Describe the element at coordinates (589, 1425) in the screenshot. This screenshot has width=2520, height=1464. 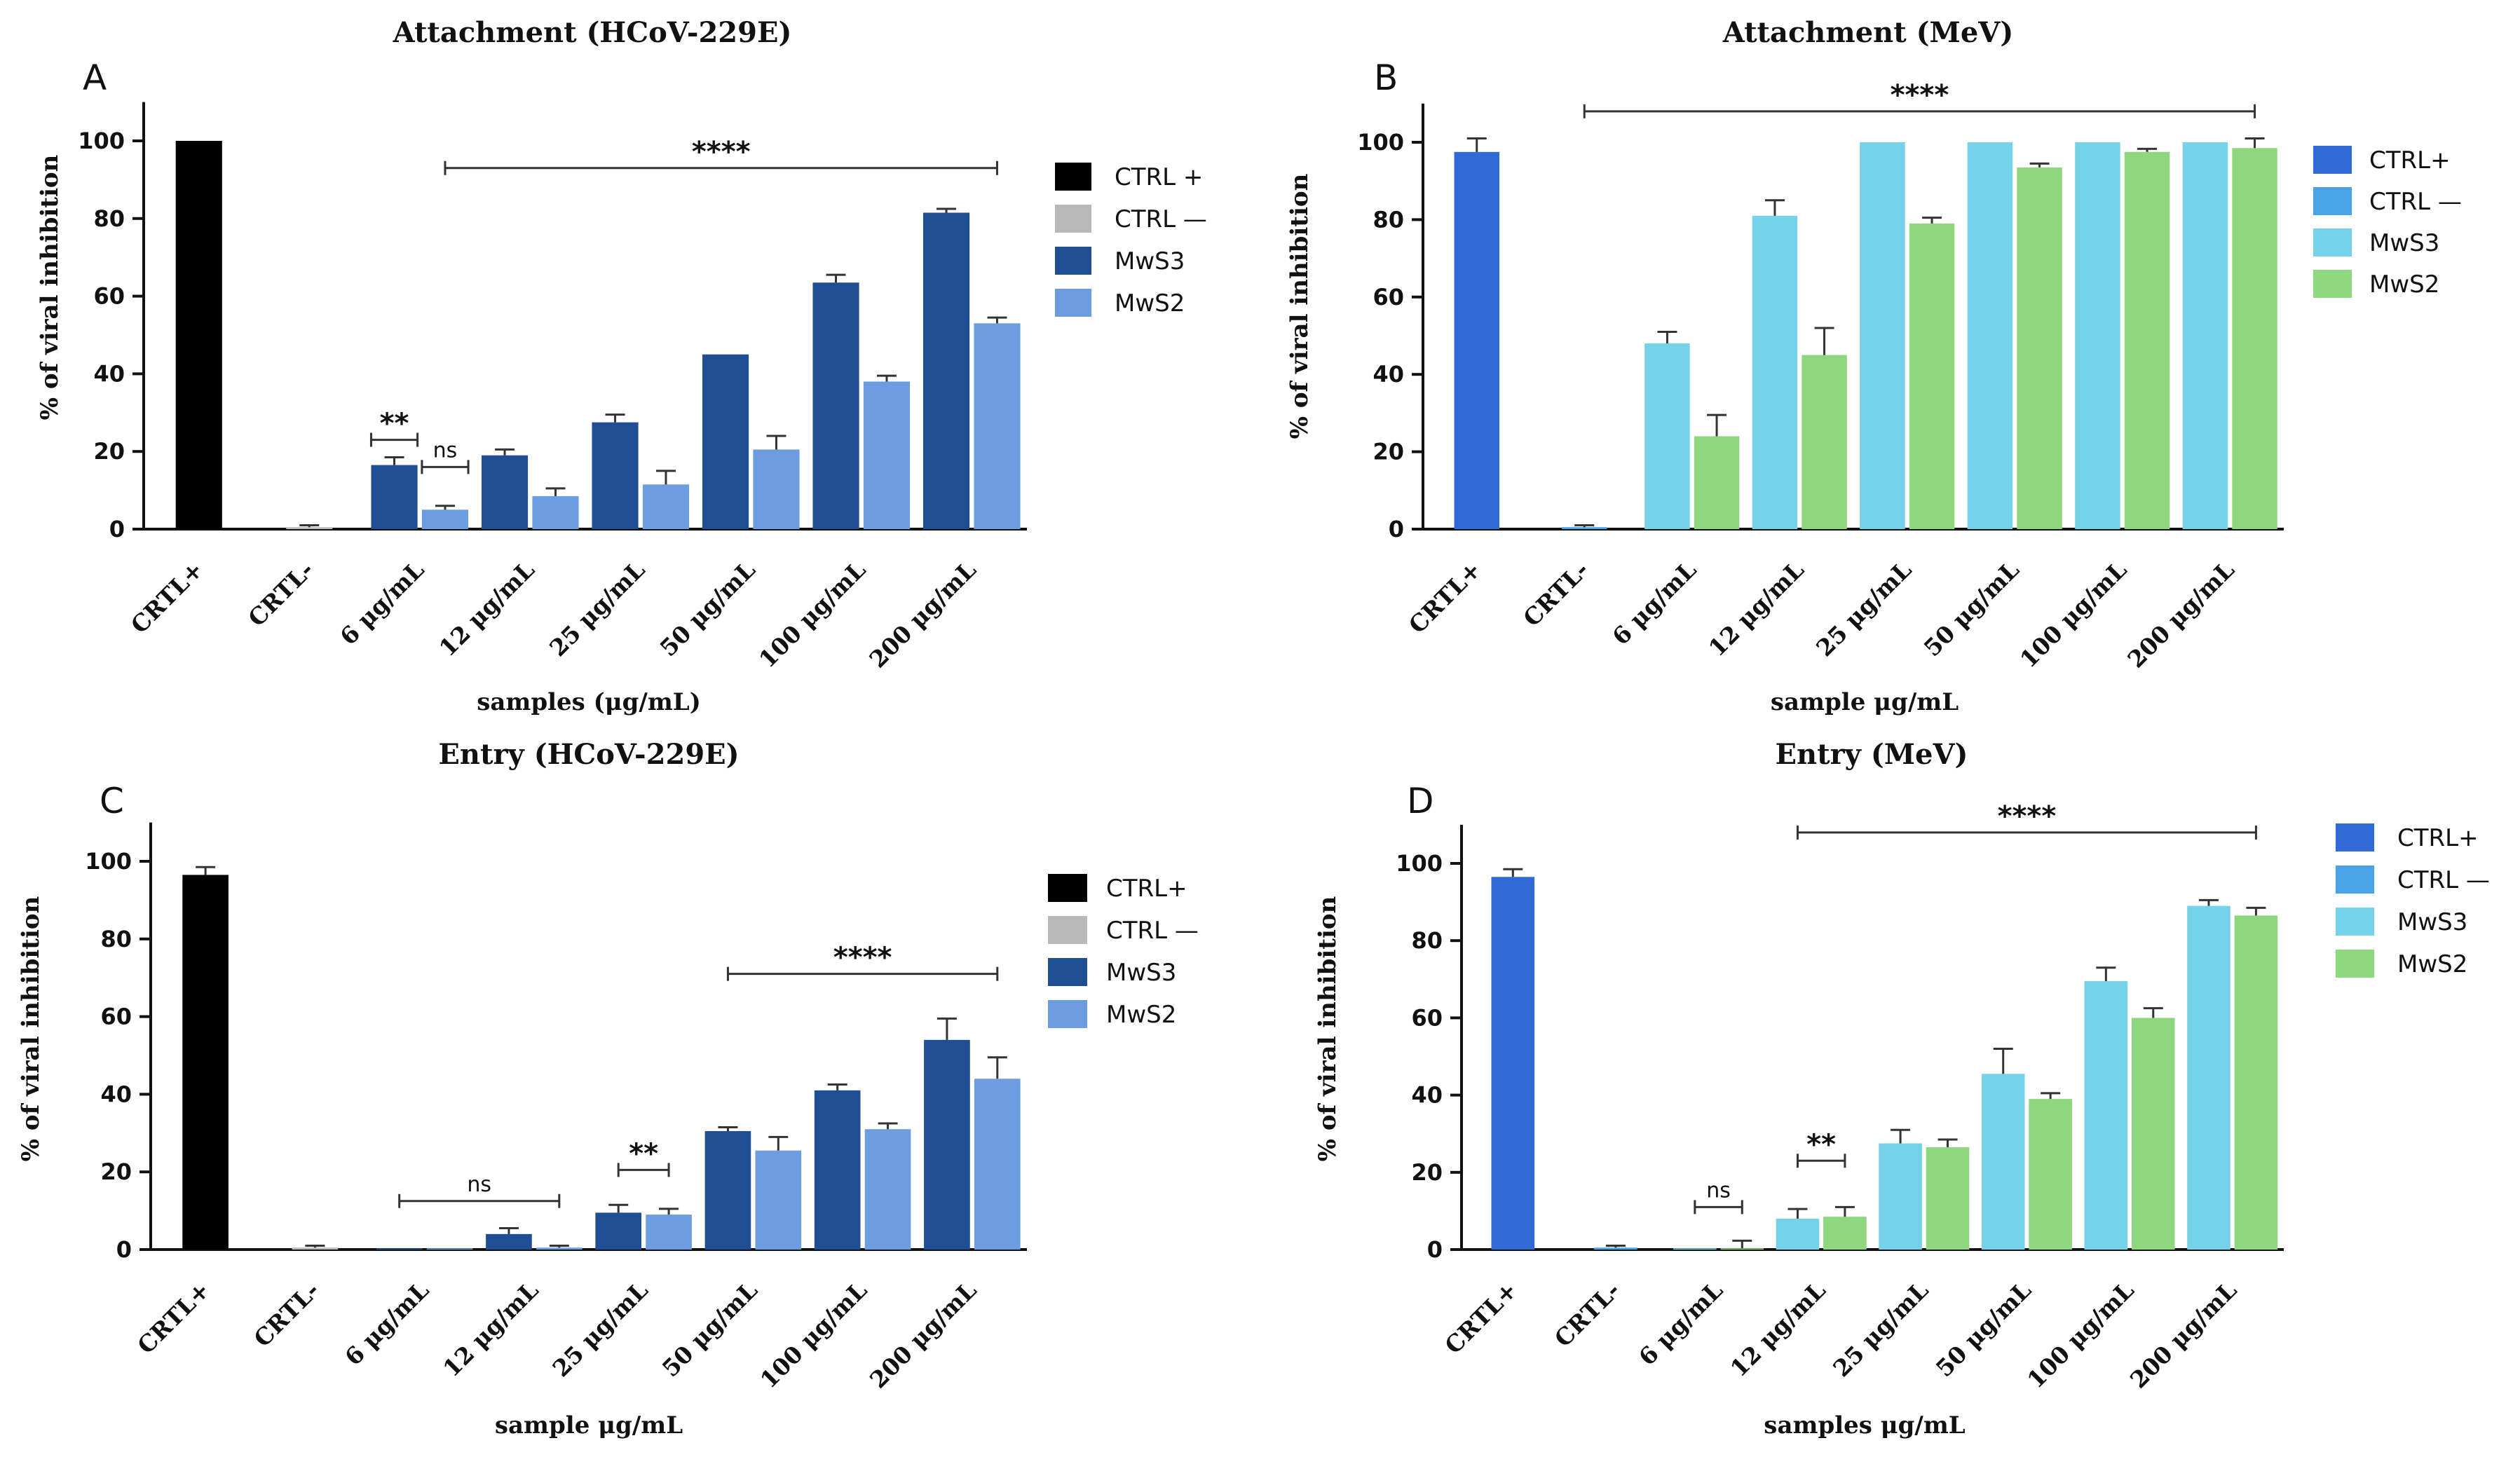
I see `x-axis-label-c: sample μg/mL` at that location.